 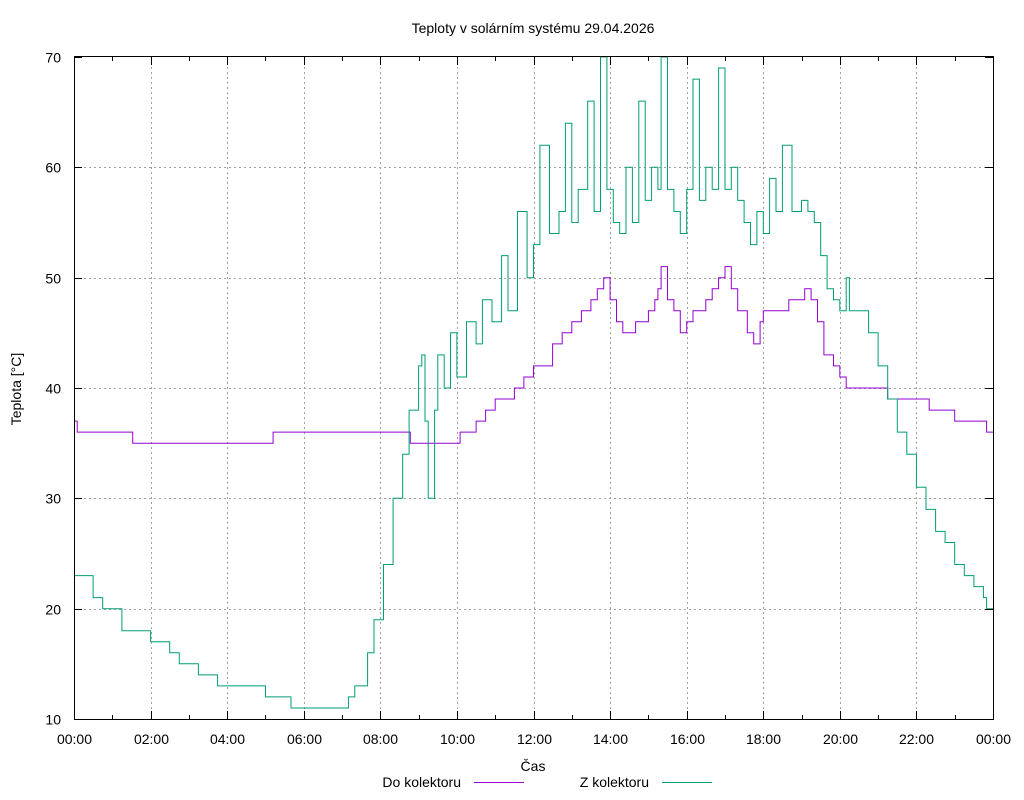 I want to click on legend: Do kolektoru Z kolektoru, so click(x=547, y=782).